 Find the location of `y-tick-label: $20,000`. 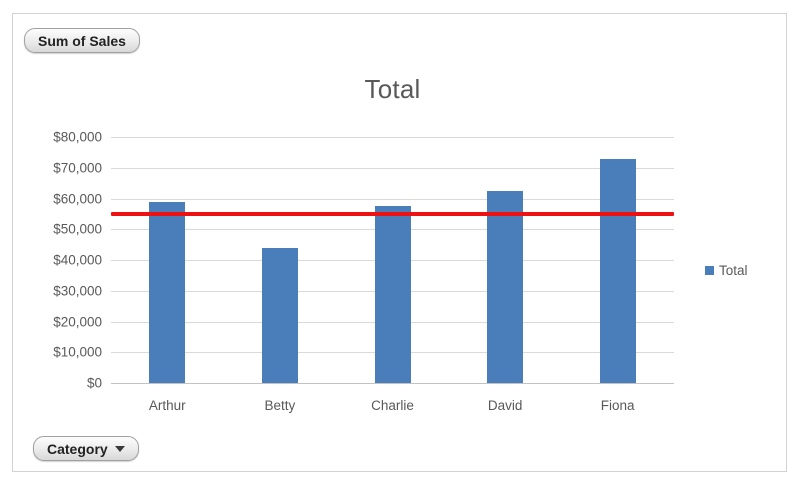

y-tick-label: $20,000 is located at coordinates (77, 321).